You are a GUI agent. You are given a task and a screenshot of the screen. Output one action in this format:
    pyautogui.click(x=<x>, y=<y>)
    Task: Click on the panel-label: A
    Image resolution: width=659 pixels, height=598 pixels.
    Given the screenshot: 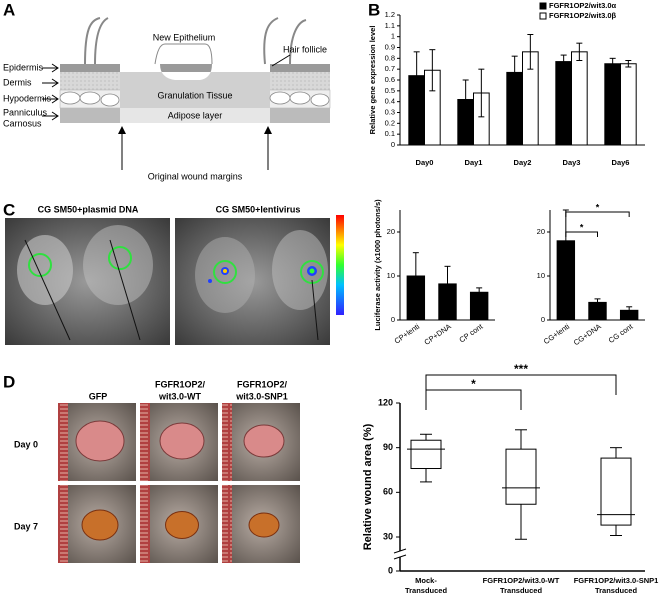 What is the action you would take?
    pyautogui.click(x=9, y=9)
    